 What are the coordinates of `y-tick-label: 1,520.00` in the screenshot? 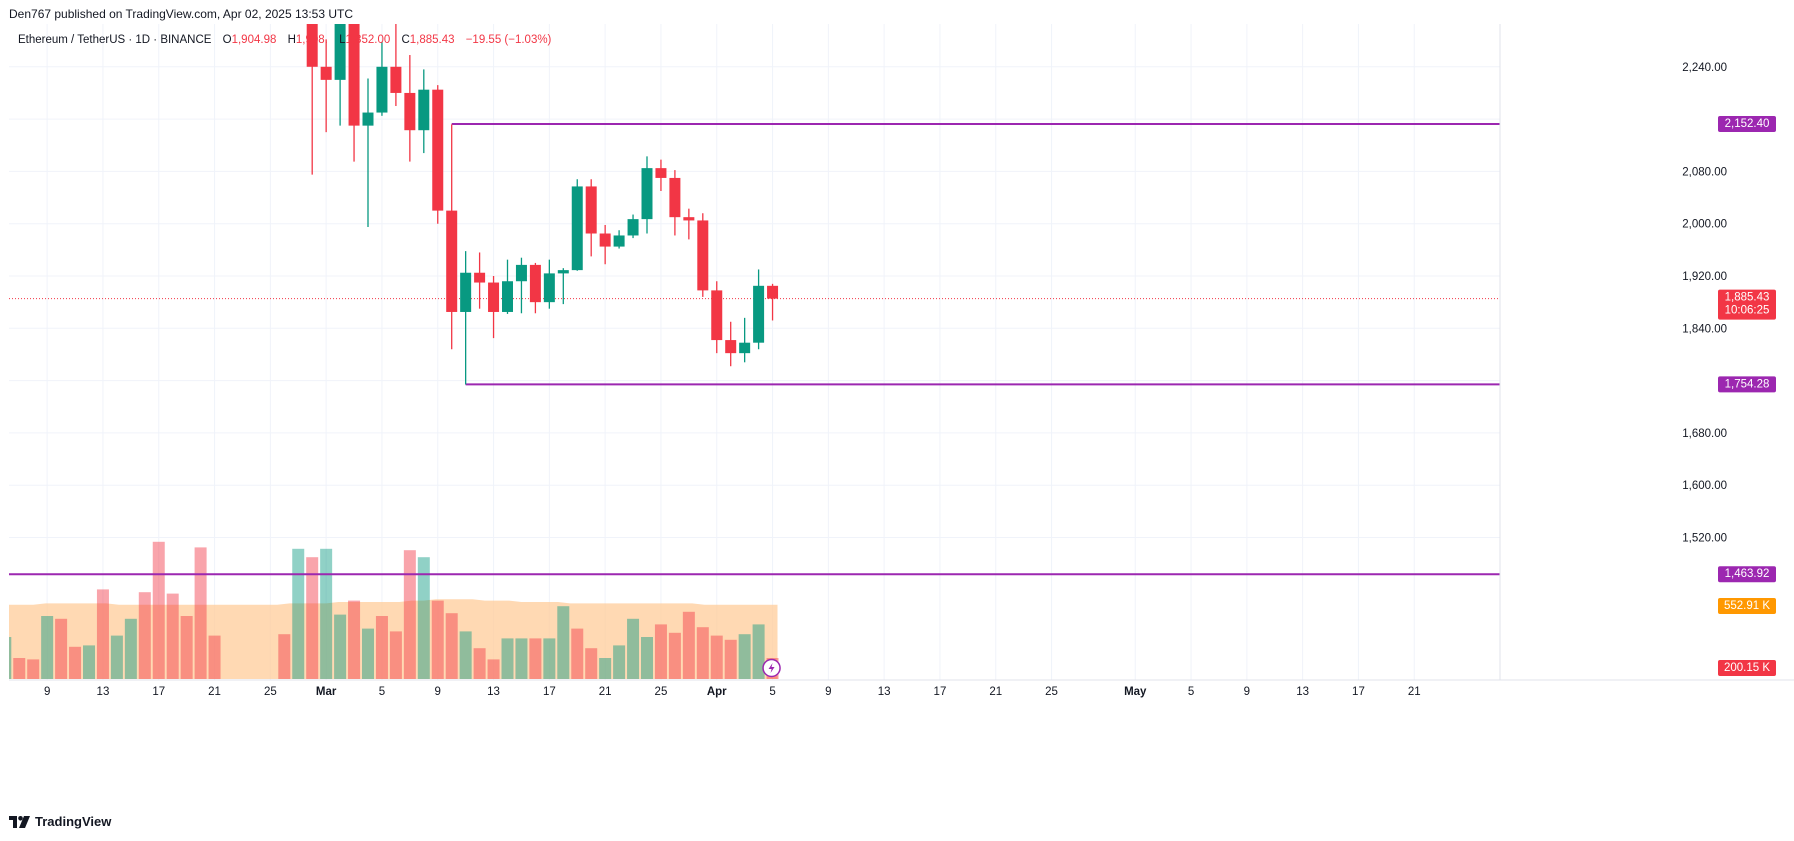 It's located at (1704, 539).